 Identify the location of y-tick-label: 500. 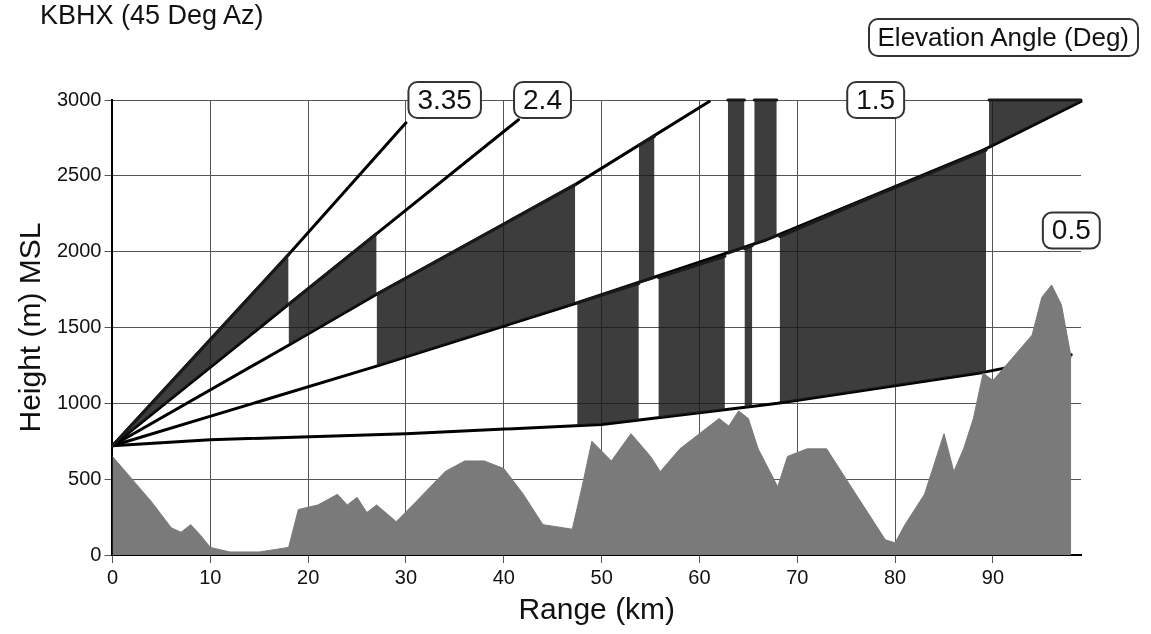
(85, 477).